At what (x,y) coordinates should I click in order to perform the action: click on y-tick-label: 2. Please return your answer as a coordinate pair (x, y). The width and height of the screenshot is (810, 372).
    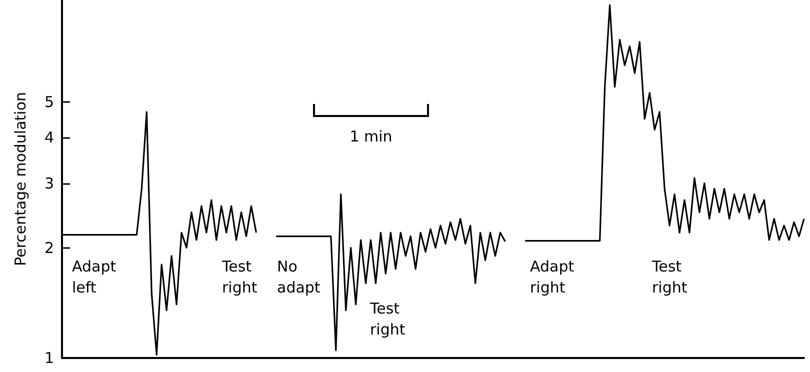
    Looking at the image, I should click on (49, 247).